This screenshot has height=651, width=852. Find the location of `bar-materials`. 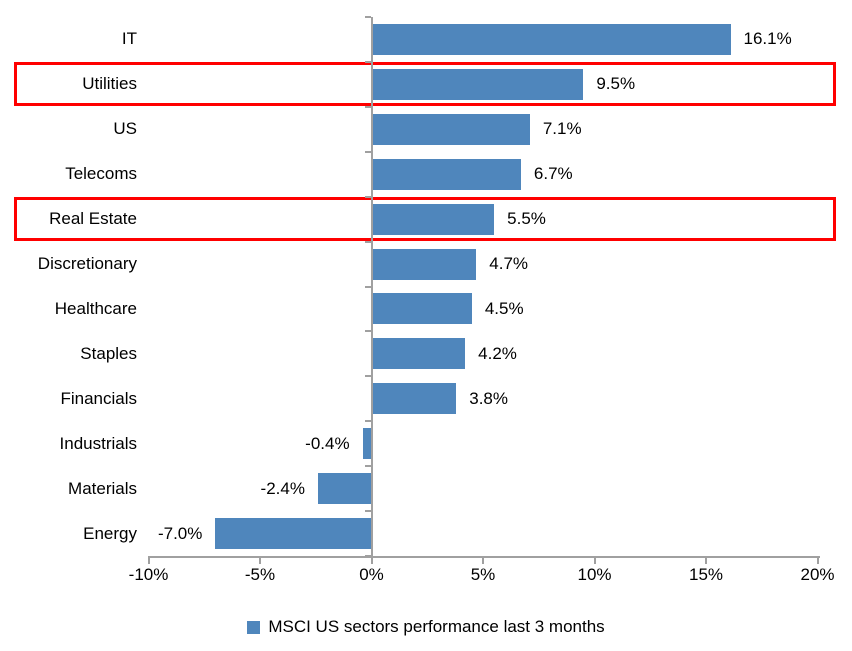

bar-materials is located at coordinates (344, 489).